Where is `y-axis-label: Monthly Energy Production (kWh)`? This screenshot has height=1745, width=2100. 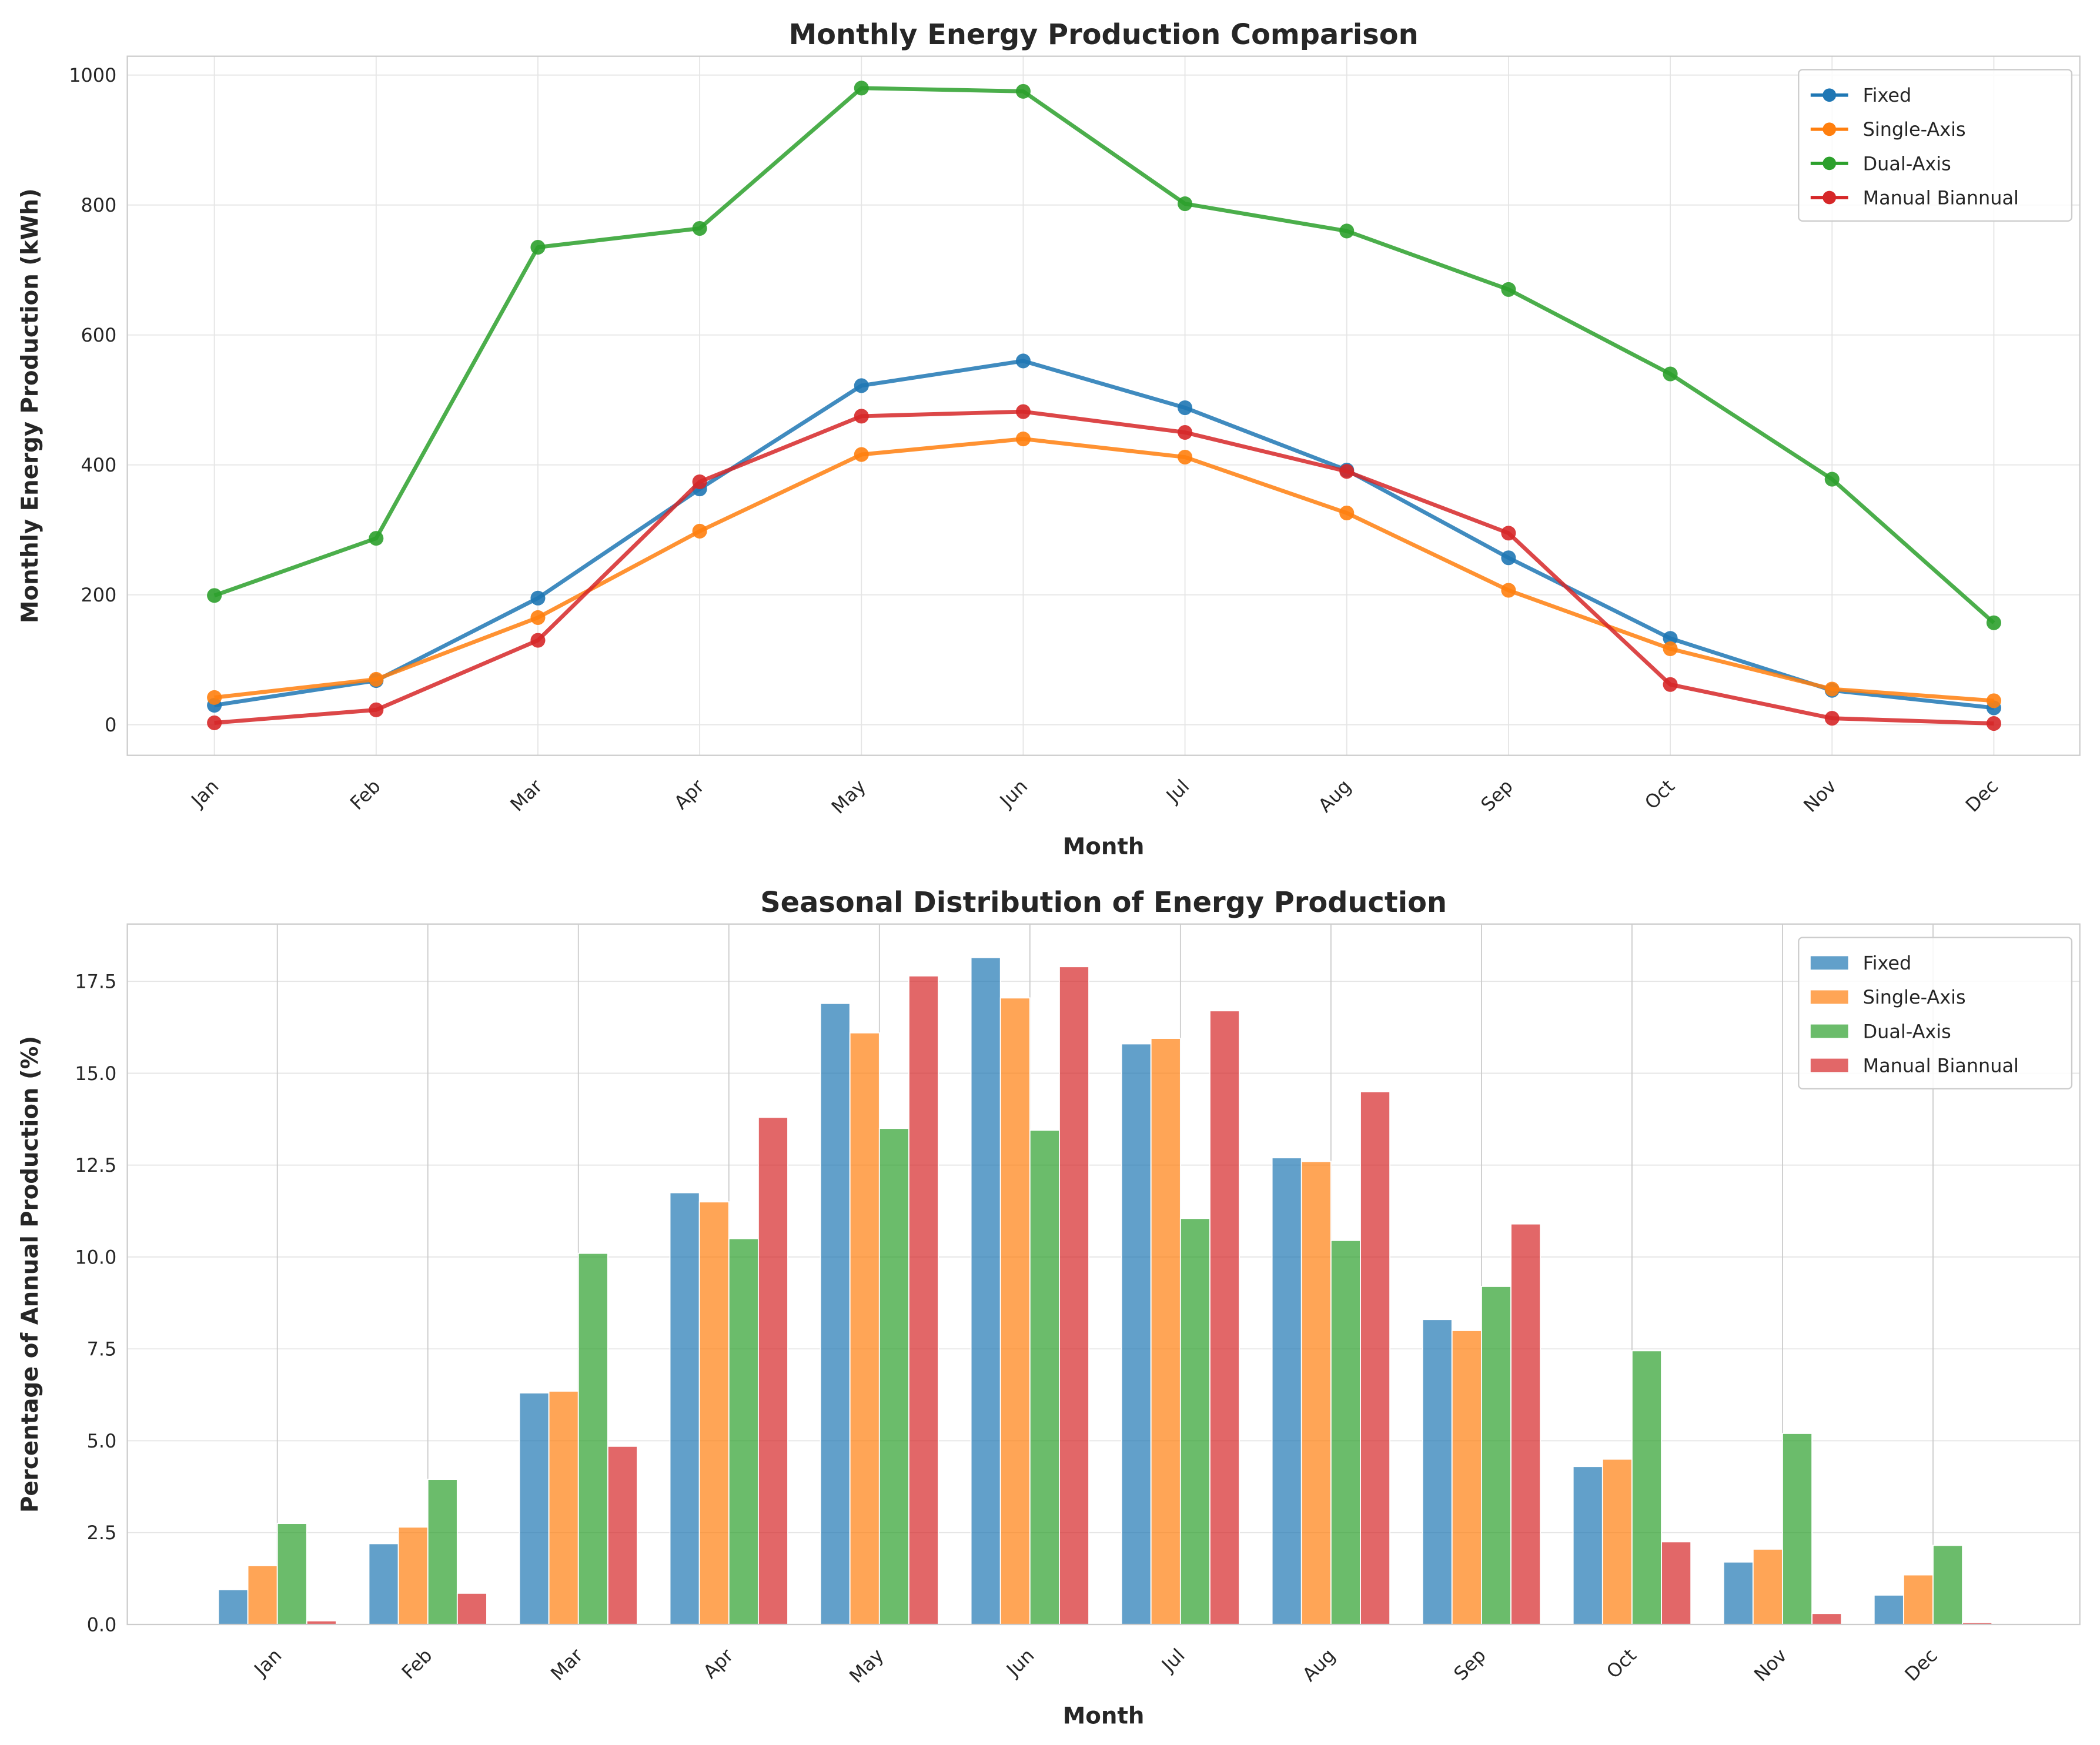
y-axis-label: Monthly Energy Production (kWh) is located at coordinates (30, 405).